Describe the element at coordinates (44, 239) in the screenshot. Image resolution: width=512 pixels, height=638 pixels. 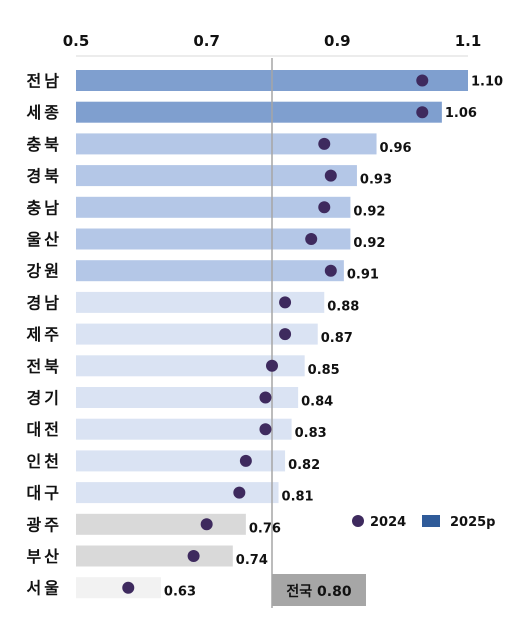
I see `category-label: 울산` at that location.